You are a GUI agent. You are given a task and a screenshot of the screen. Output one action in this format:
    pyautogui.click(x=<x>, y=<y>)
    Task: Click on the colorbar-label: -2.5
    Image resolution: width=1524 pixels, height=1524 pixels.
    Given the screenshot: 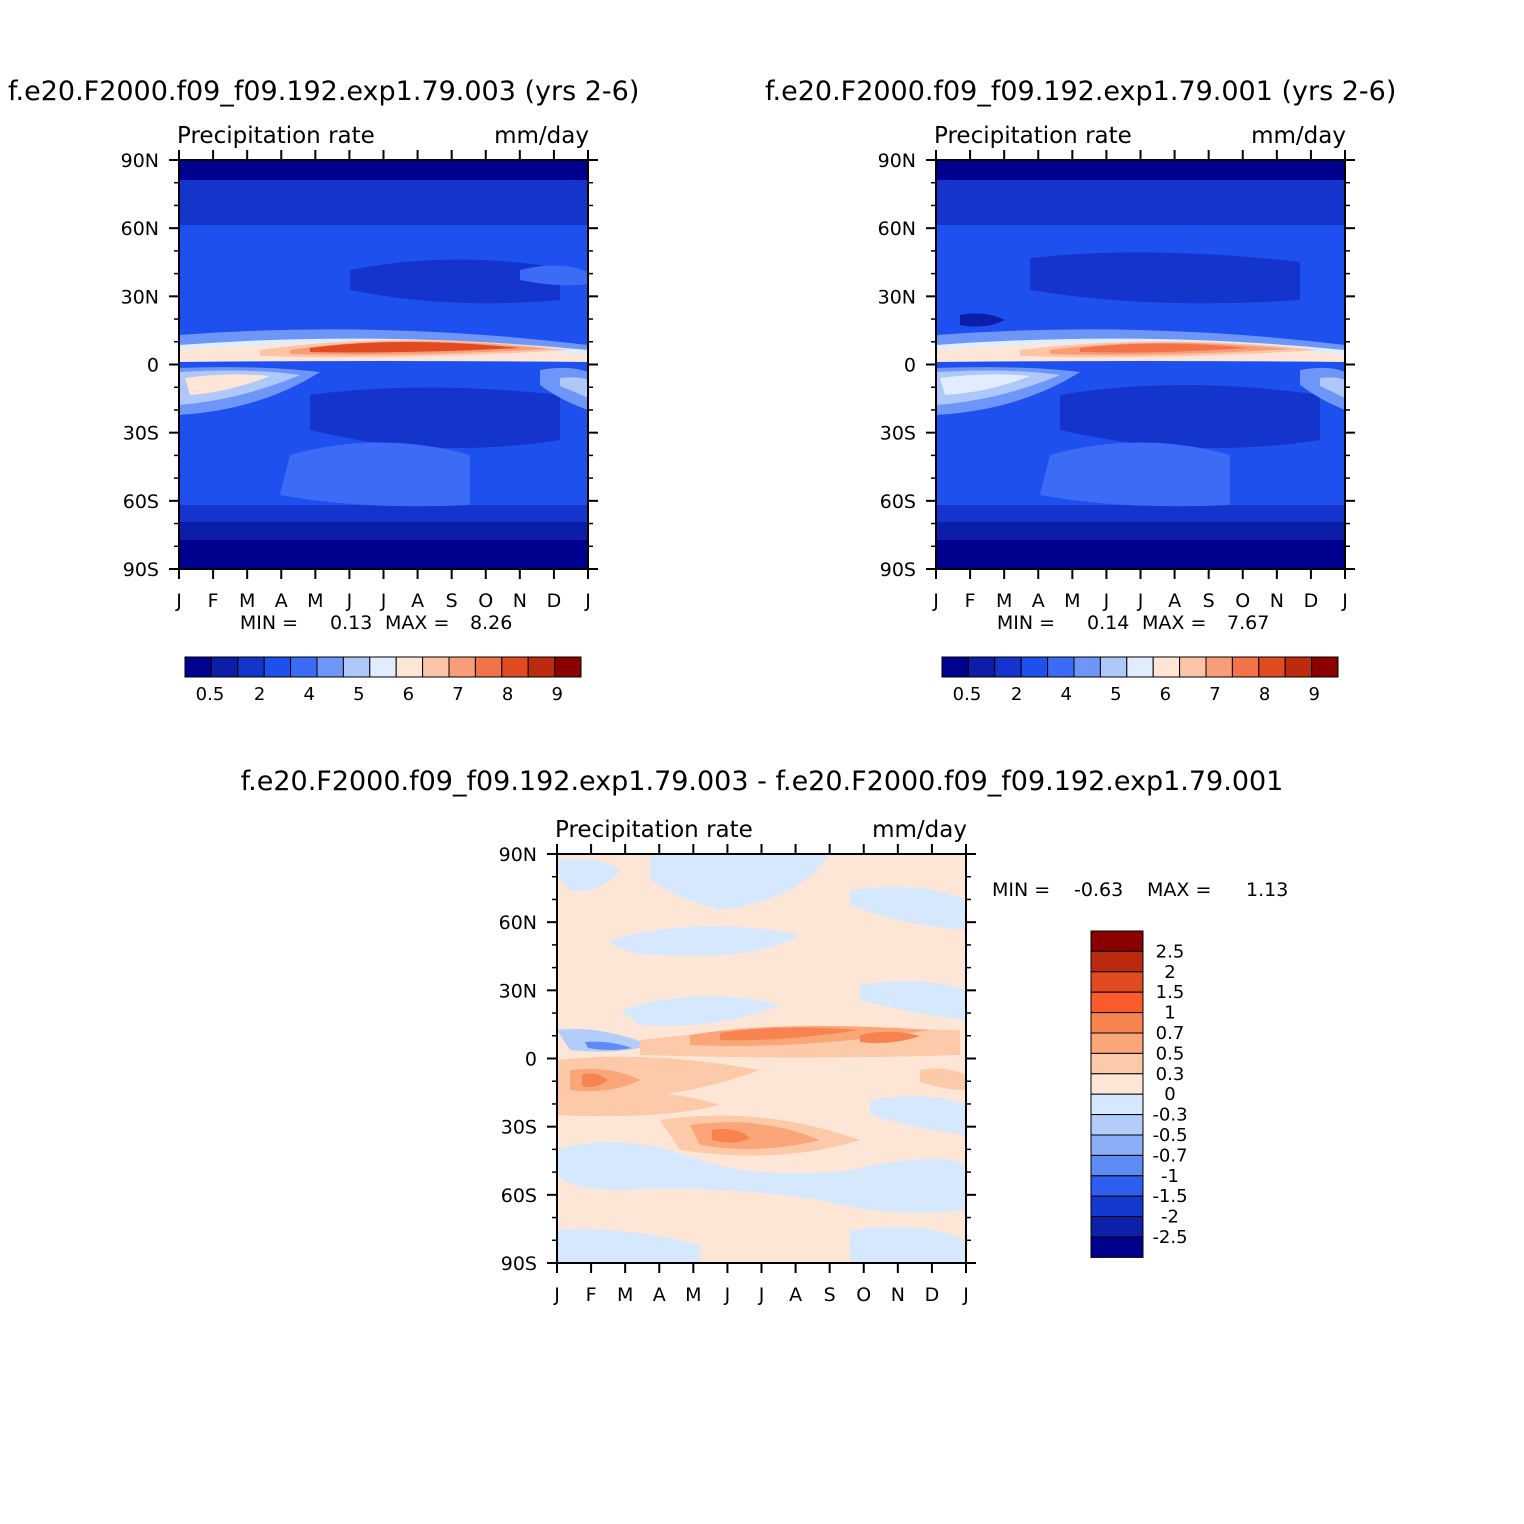 What is the action you would take?
    pyautogui.click(x=1169, y=1237)
    